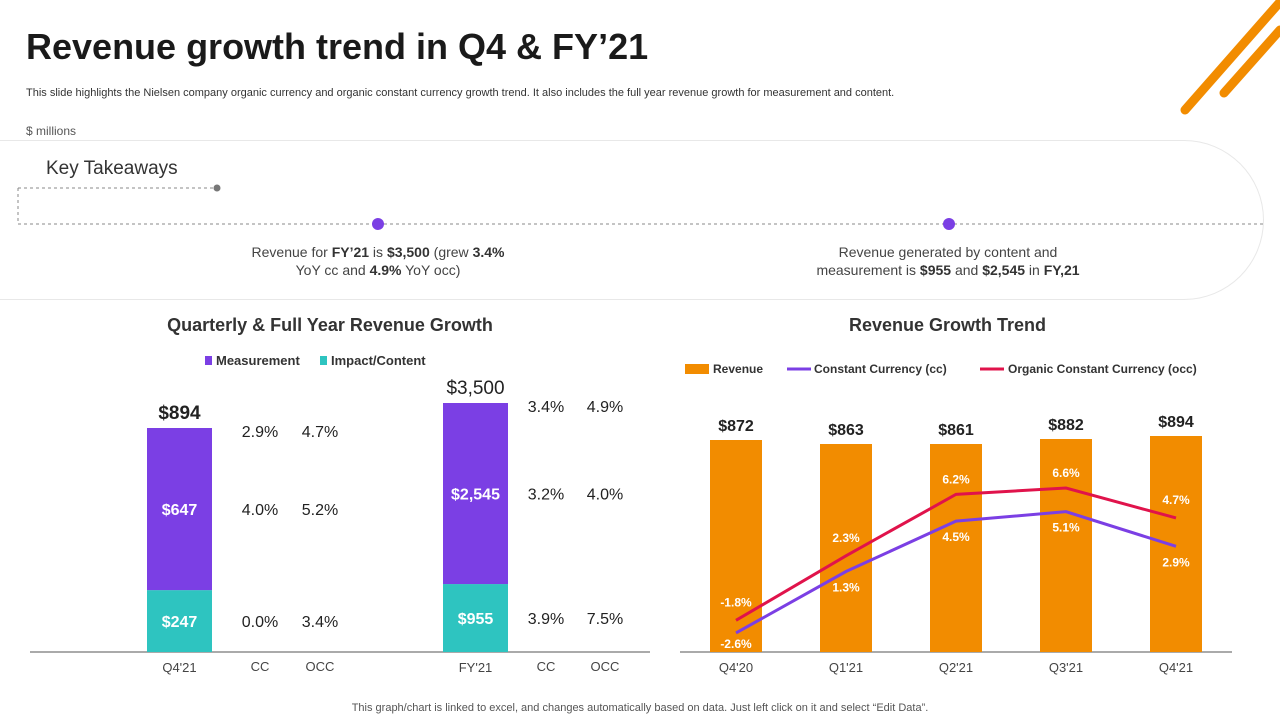  I want to click on col-header-occ-q4: OCC, so click(320, 666).